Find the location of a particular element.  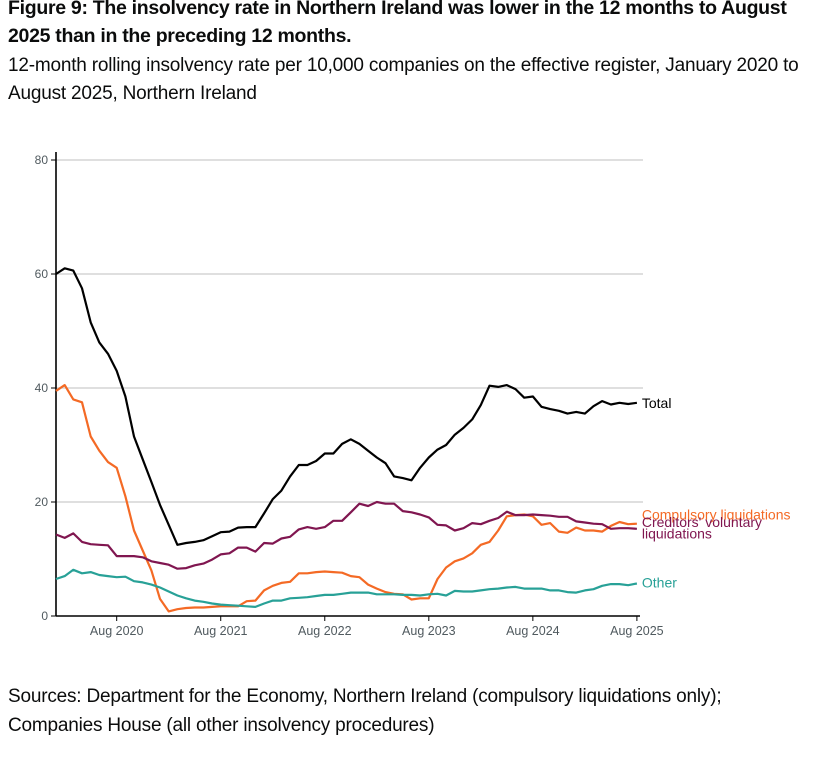

y-tick-label: 0 is located at coordinates (44, 616).